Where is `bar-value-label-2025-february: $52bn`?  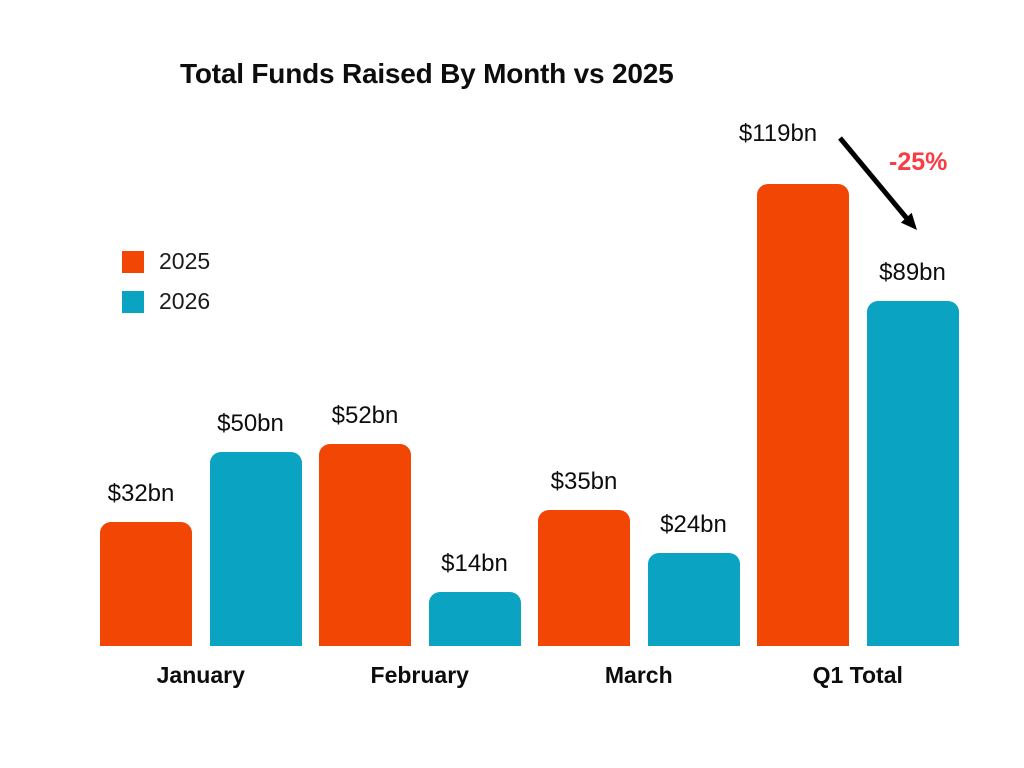 bar-value-label-2025-february: $52bn is located at coordinates (365, 416).